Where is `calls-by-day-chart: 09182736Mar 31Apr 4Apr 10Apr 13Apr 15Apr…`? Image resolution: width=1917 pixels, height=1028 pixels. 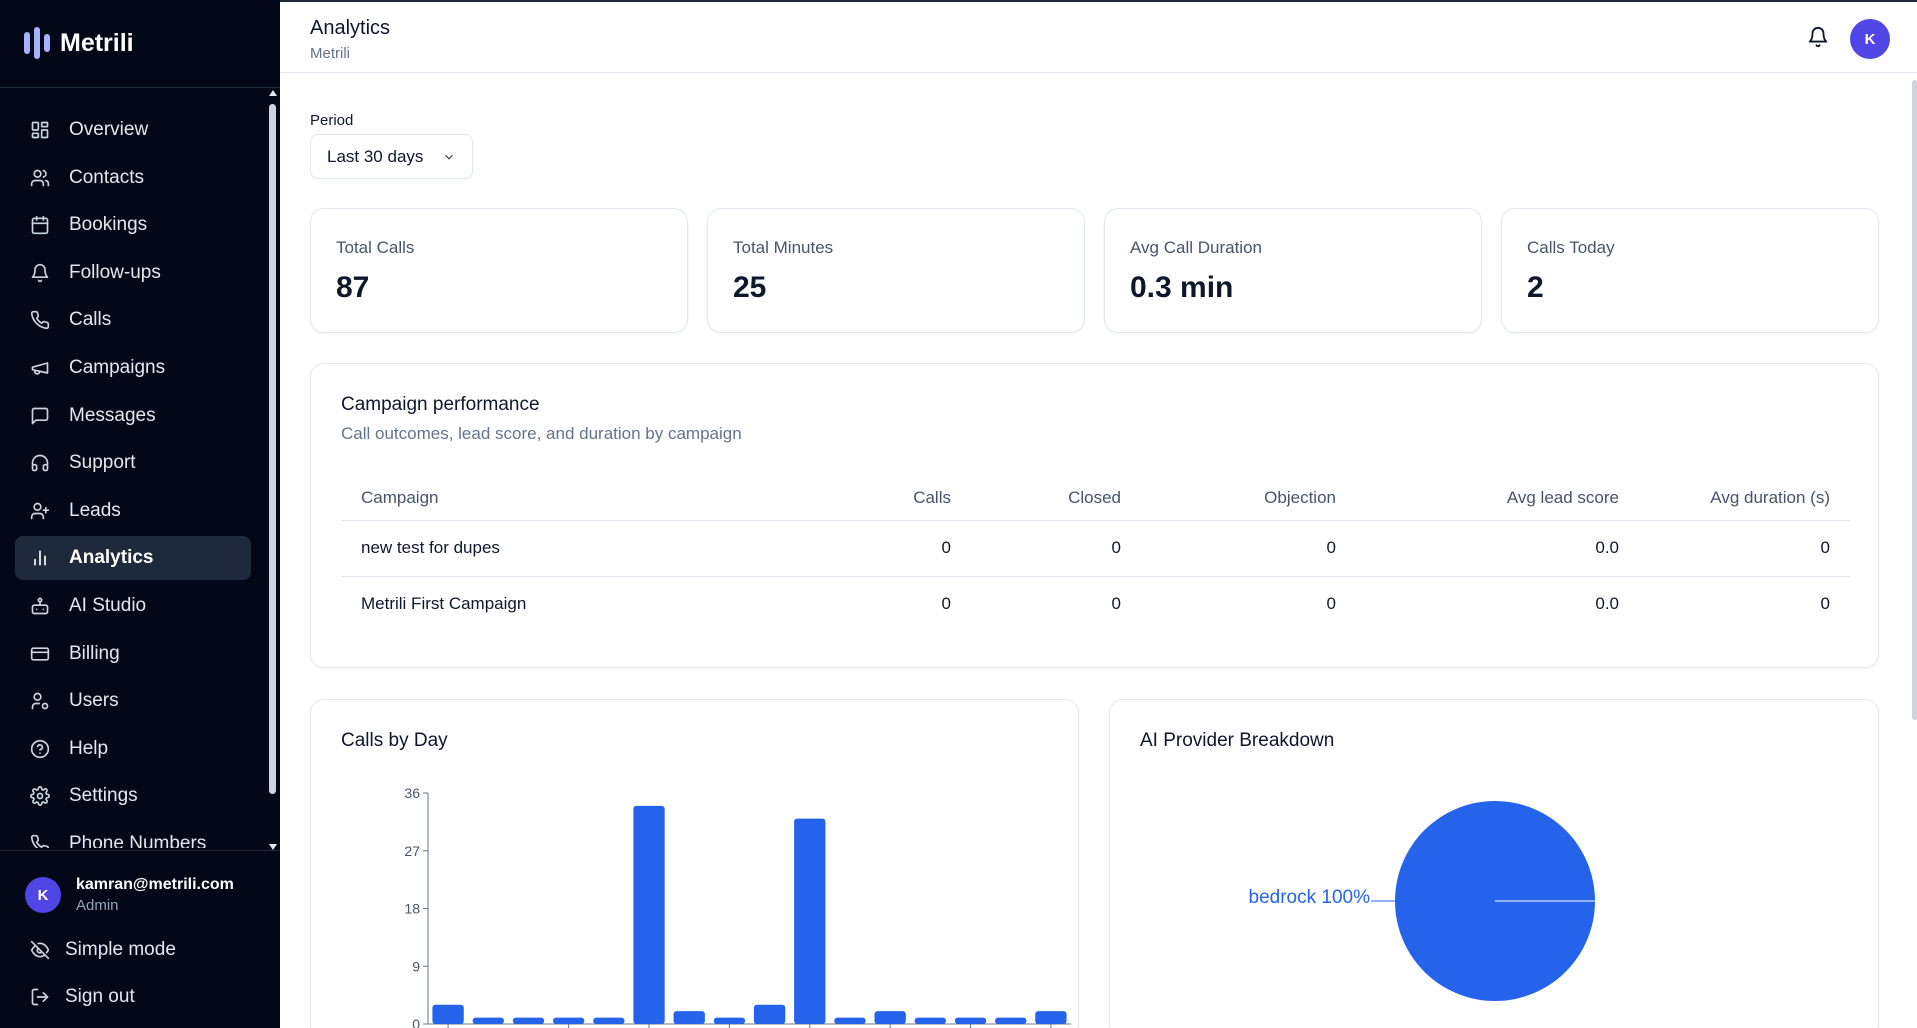
calls-by-day-chart: 09182736Mar 31Apr 4Apr 10Apr 13Apr 15Apr… is located at coordinates (737, 906).